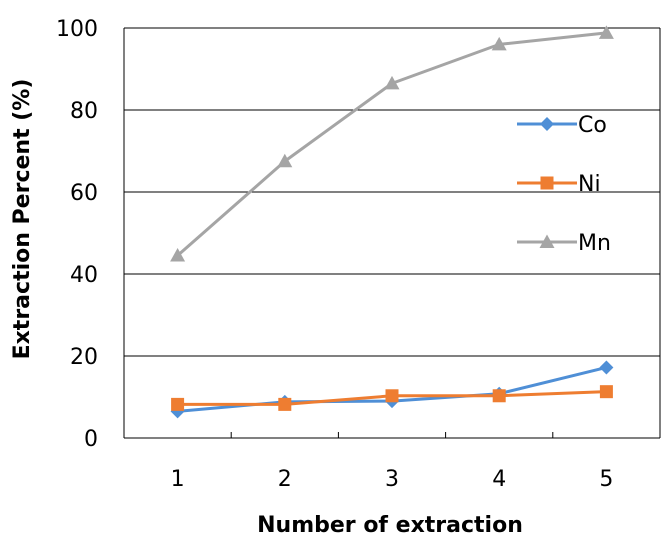 The height and width of the screenshot is (539, 664). I want to click on y-tick-label: 20, so click(84, 357).